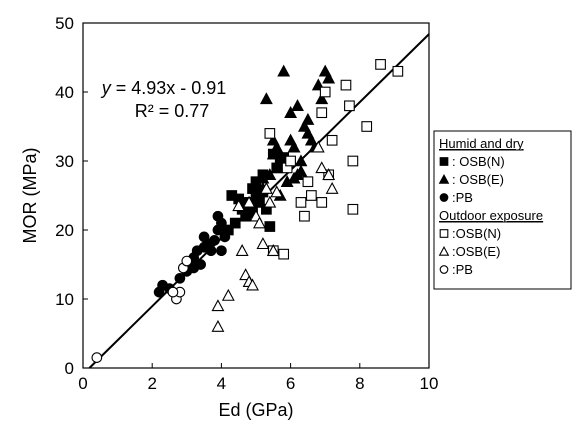 Image resolution: width=573 pixels, height=431 pixels. I want to click on y-axis-title: MOR (MPa), so click(30, 196).